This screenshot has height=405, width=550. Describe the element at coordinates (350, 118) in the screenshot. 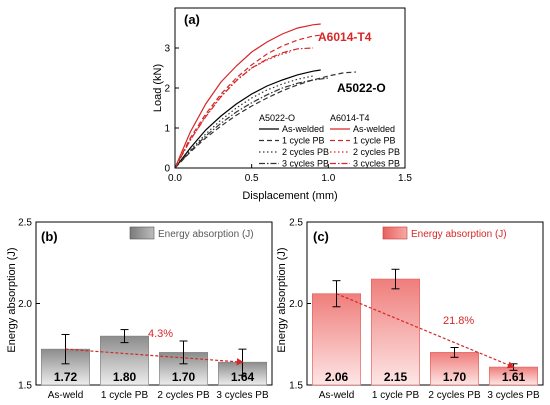

I see `legend-group-title: A6014-T4` at that location.